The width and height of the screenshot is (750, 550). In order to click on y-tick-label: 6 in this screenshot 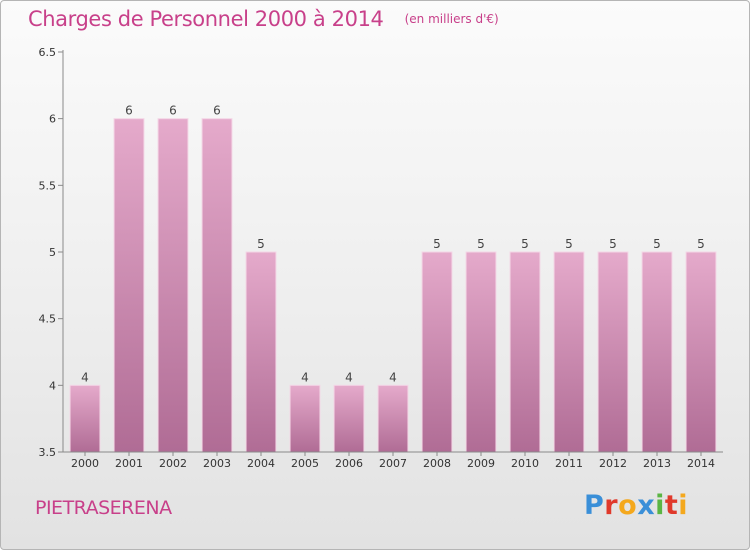, I will do `click(52, 119)`.